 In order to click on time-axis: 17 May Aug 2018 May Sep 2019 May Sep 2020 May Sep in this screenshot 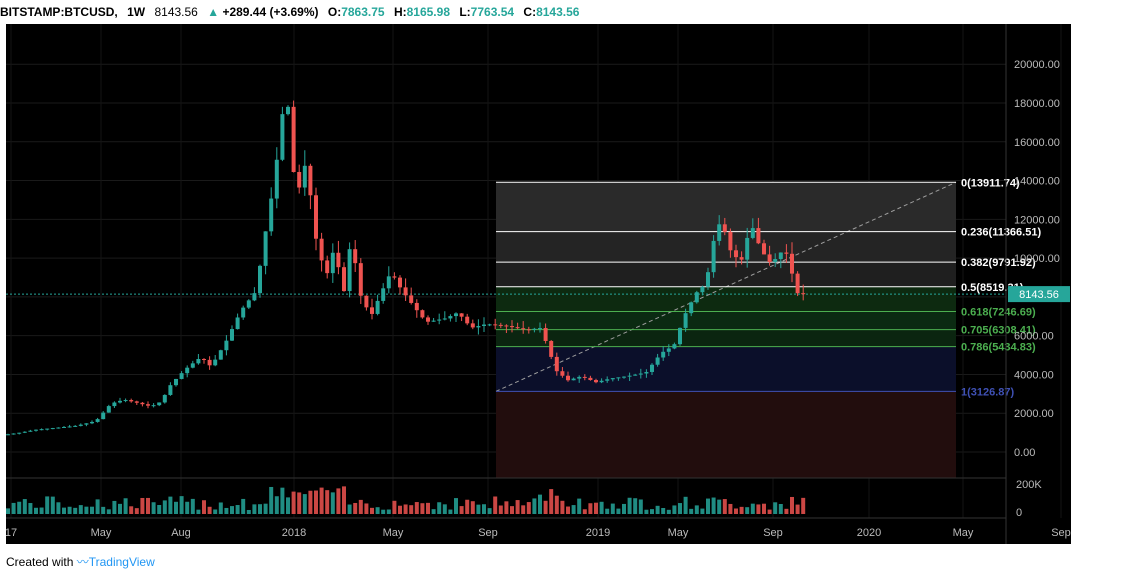, I will do `click(538, 533)`.